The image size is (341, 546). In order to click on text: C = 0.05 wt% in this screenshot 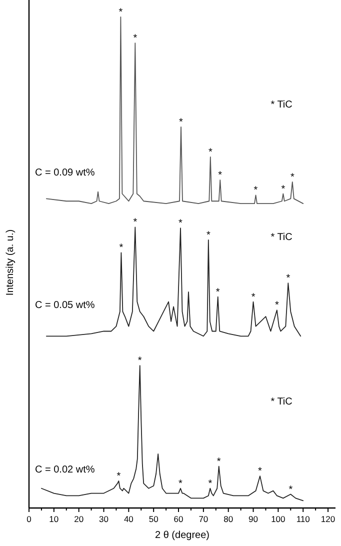, I will do `click(65, 306)`.